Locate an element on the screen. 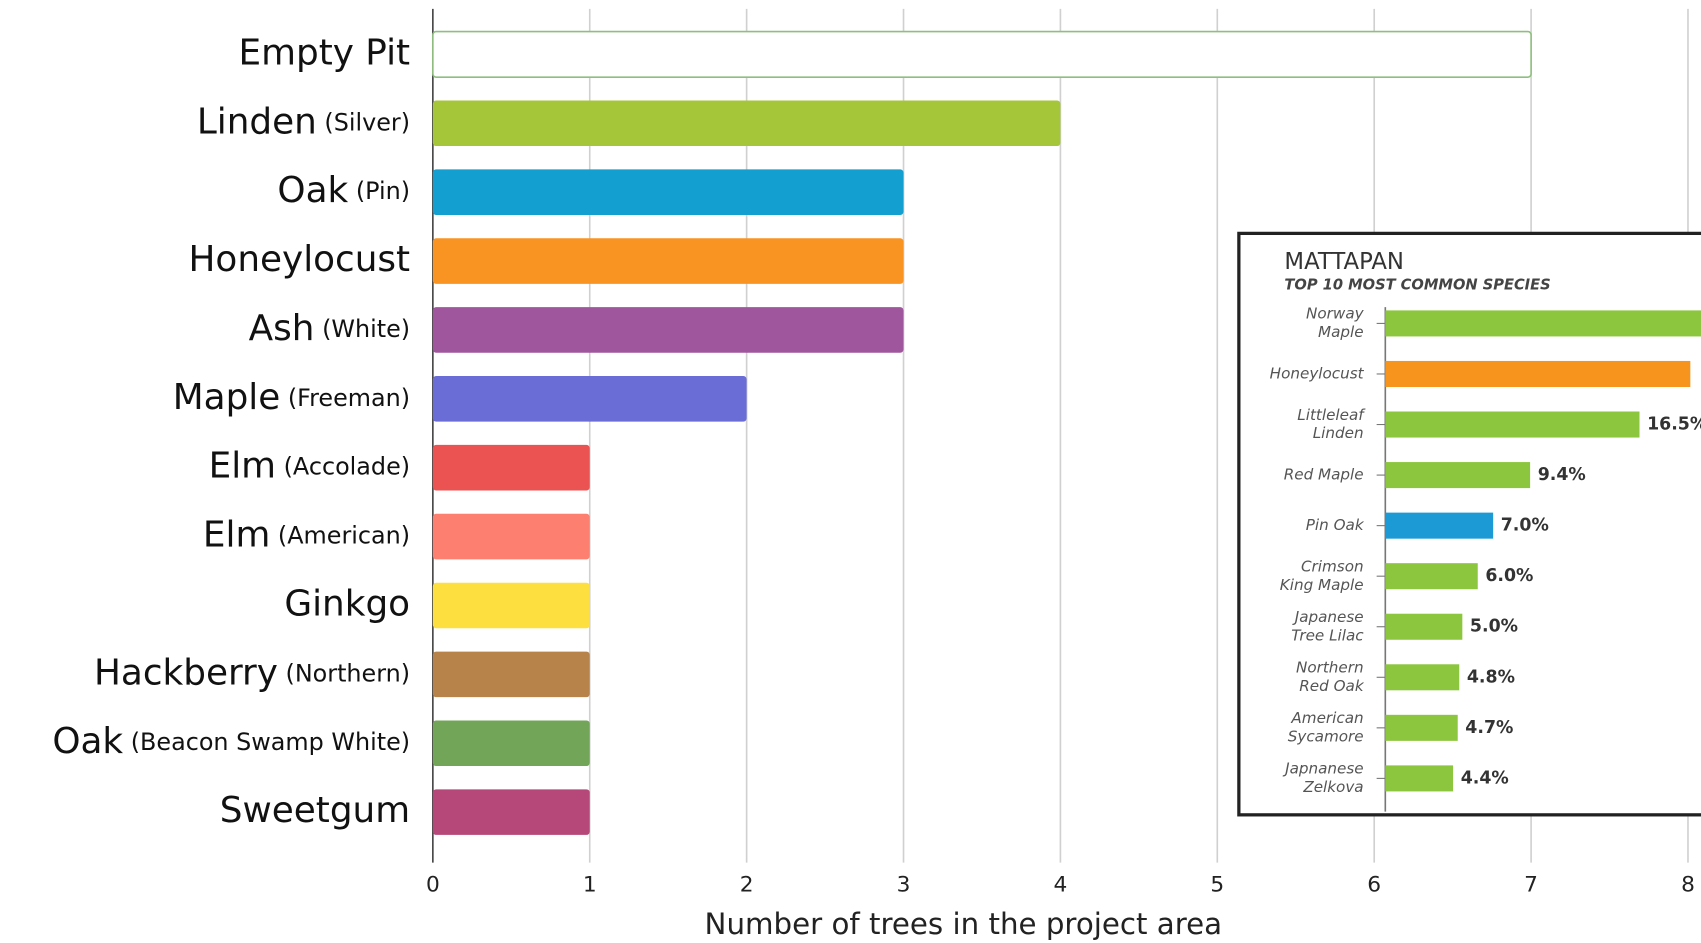 This screenshot has width=1701, height=943. y-tick-label: Sweetgum is located at coordinates (315, 810).